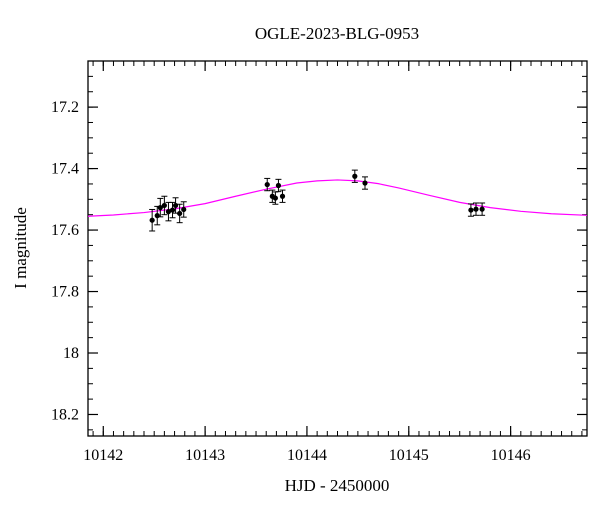 This screenshot has height=512, width=600. Describe the element at coordinates (409, 455) in the screenshot. I see `x-tick-label: 10145` at that location.